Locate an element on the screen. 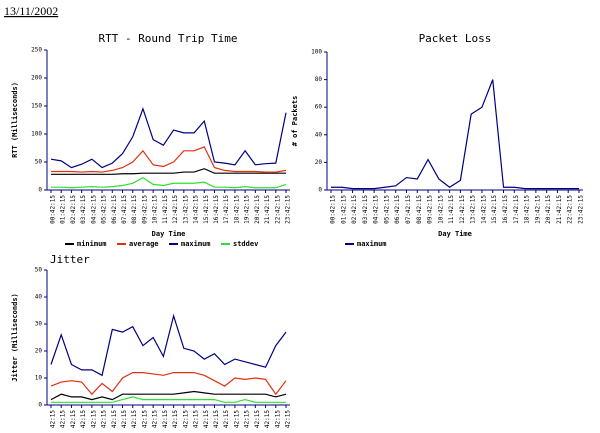 The height and width of the screenshot is (433, 600). y-tick-label: 30 is located at coordinates (39, 324).